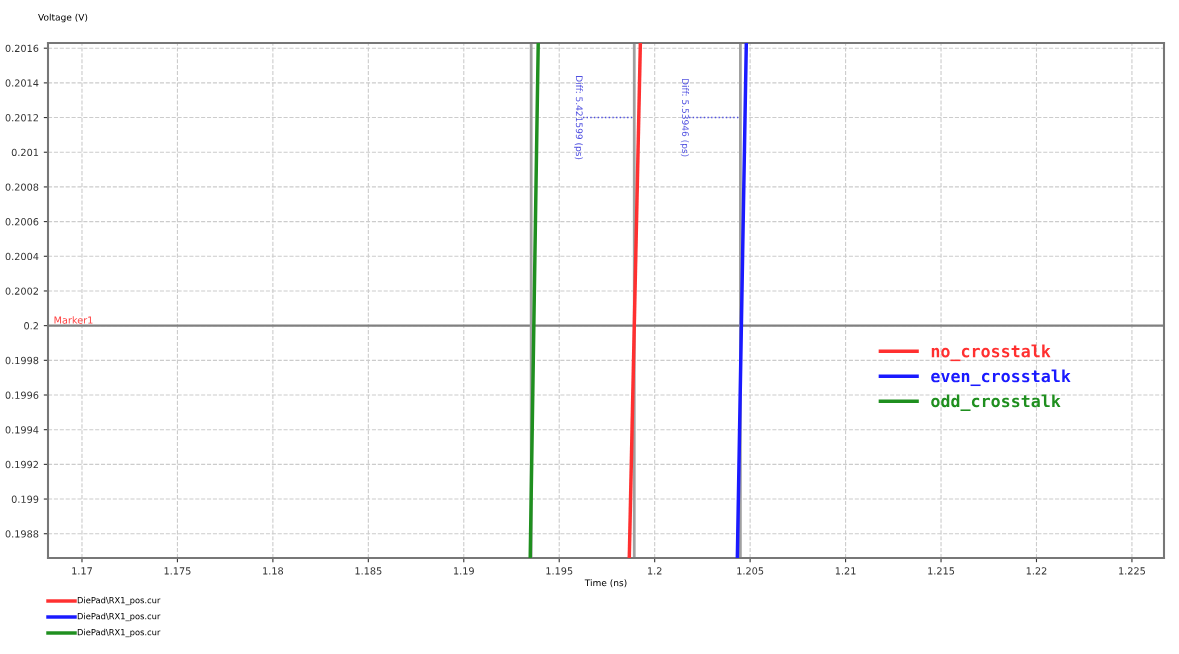  I want to click on ref-line-label: Marker1, so click(73, 320).